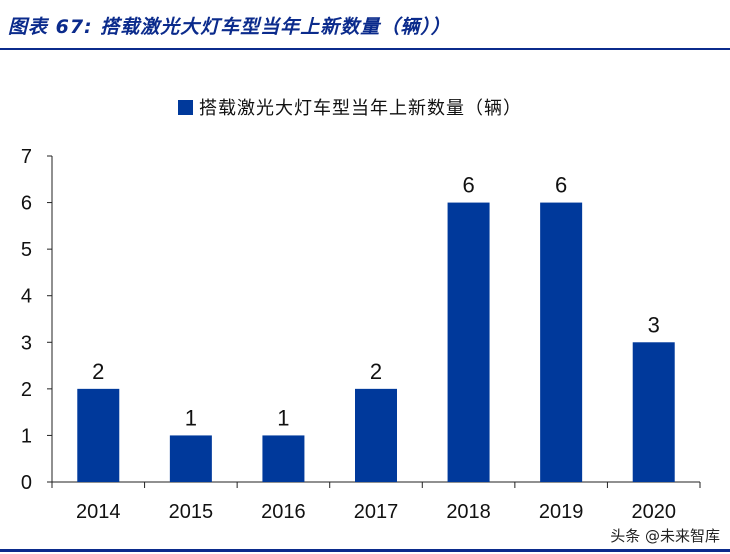  I want to click on x-tick-label: 2017, so click(376, 512).